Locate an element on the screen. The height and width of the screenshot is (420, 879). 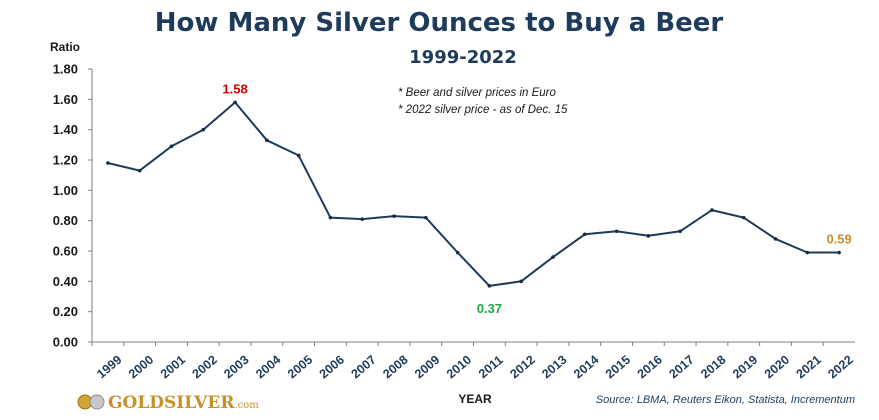
y-axis-label: Ratio is located at coordinates (65, 47).